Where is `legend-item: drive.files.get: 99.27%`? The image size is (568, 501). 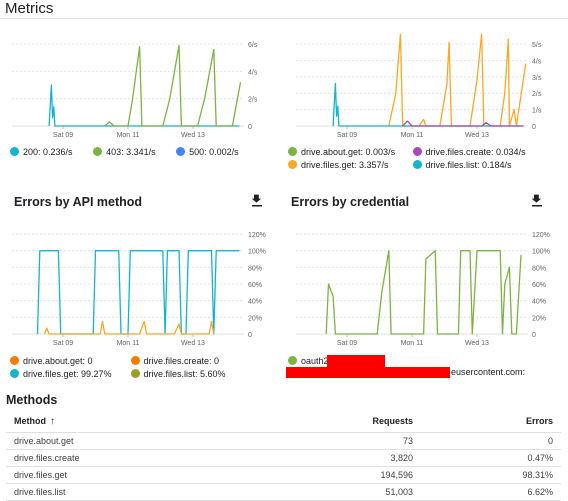
legend-item: drive.files.get: 99.27% is located at coordinates (69, 374).